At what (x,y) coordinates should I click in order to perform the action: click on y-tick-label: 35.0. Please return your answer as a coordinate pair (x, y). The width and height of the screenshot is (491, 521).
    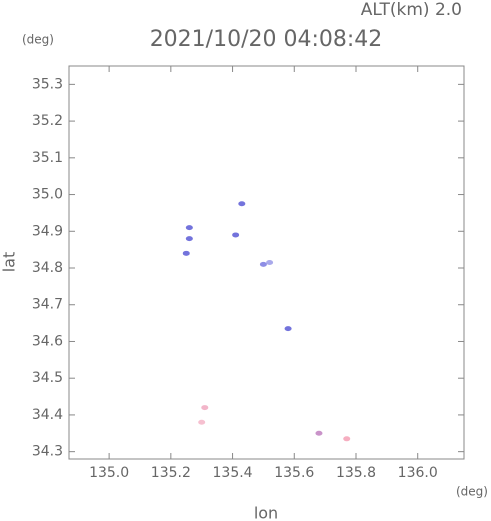
    Looking at the image, I should click on (47, 195).